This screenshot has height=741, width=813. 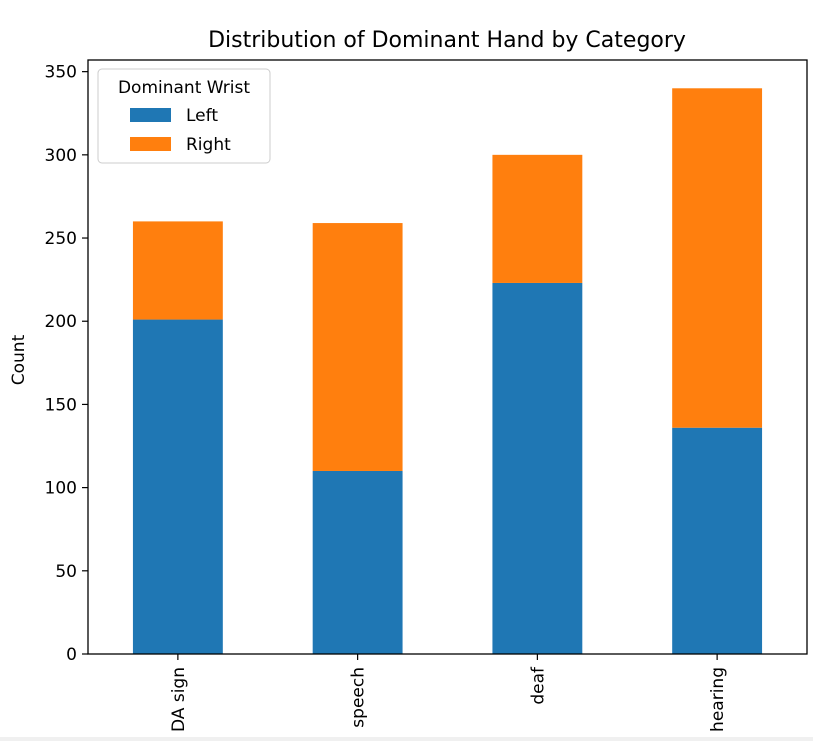 What do you see at coordinates (61, 322) in the screenshot?
I see `y-tick-label: 200` at bounding box center [61, 322].